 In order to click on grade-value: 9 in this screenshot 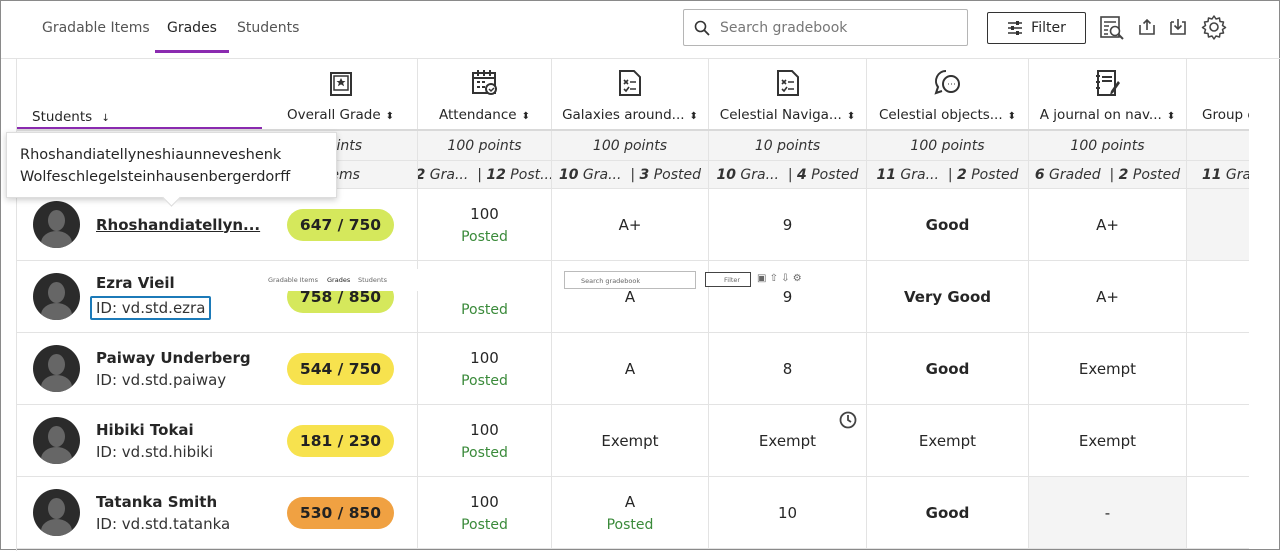, I will do `click(787, 296)`.